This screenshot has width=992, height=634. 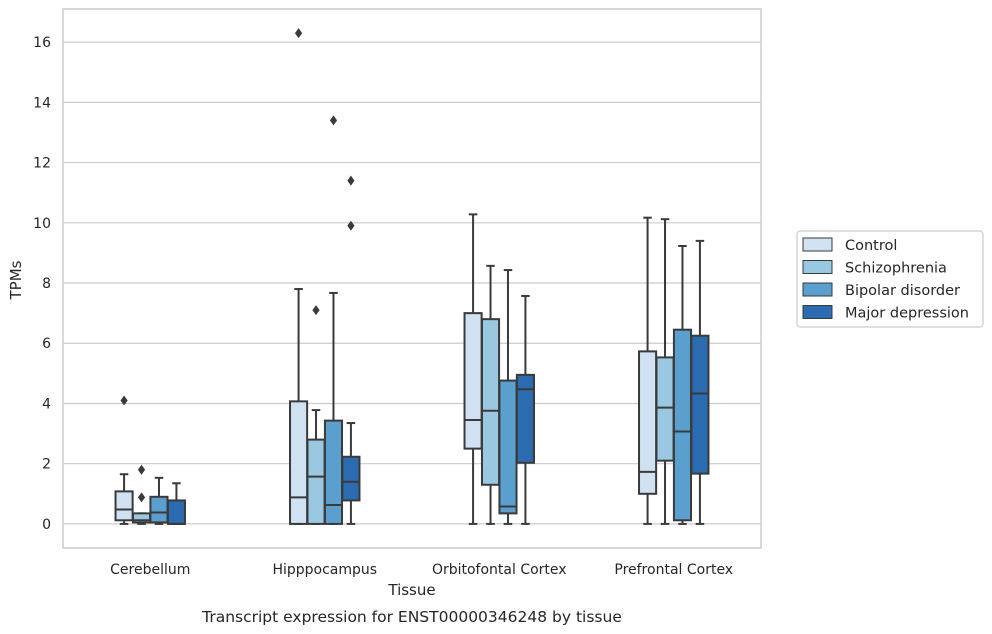 What do you see at coordinates (42, 43) in the screenshot?
I see `y-tick-label: 16` at bounding box center [42, 43].